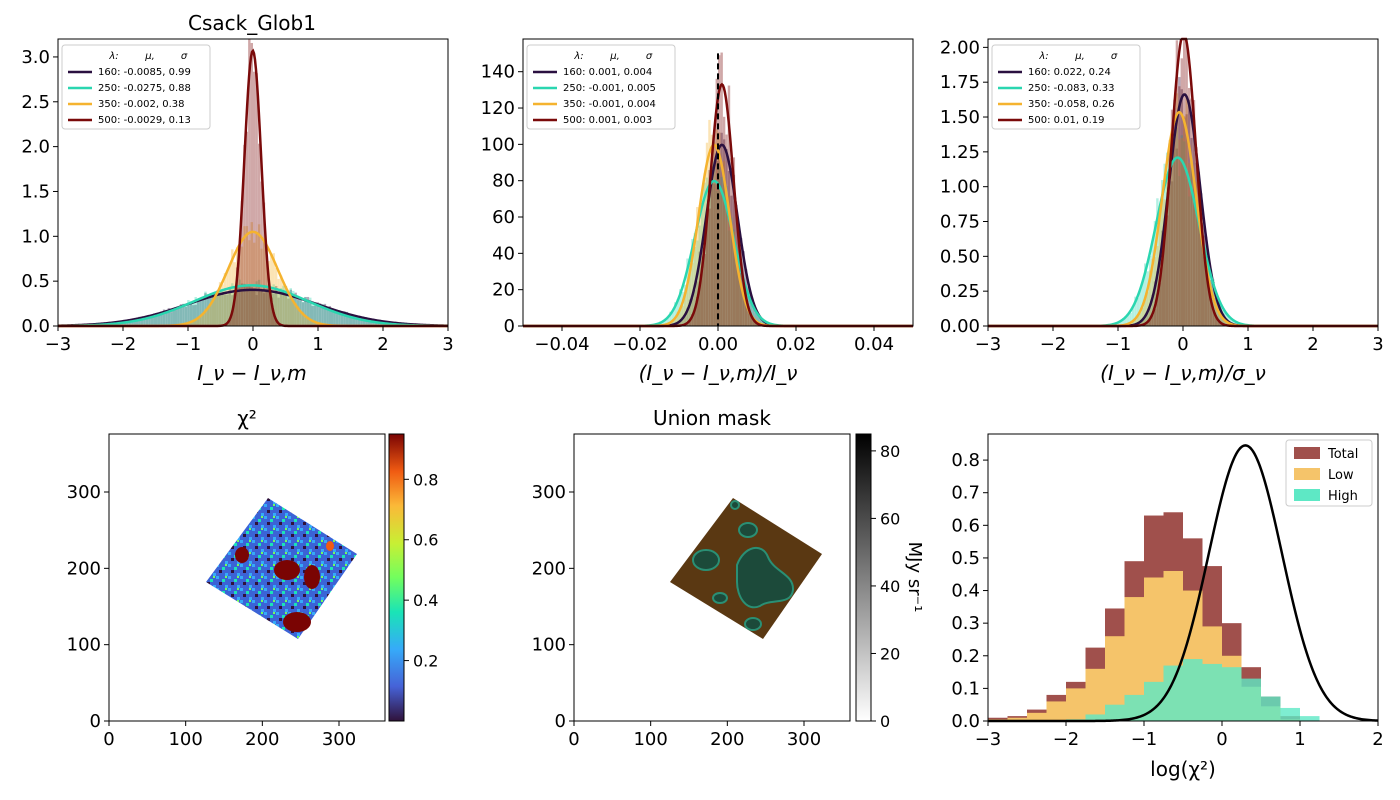  Describe the element at coordinates (498, 108) in the screenshot. I see `y-tick-label: 120` at that location.